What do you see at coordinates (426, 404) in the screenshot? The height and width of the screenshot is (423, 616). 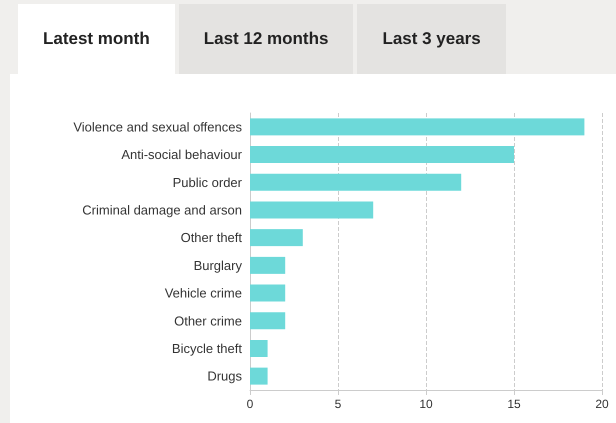 I see `x-tick-label: 10` at bounding box center [426, 404].